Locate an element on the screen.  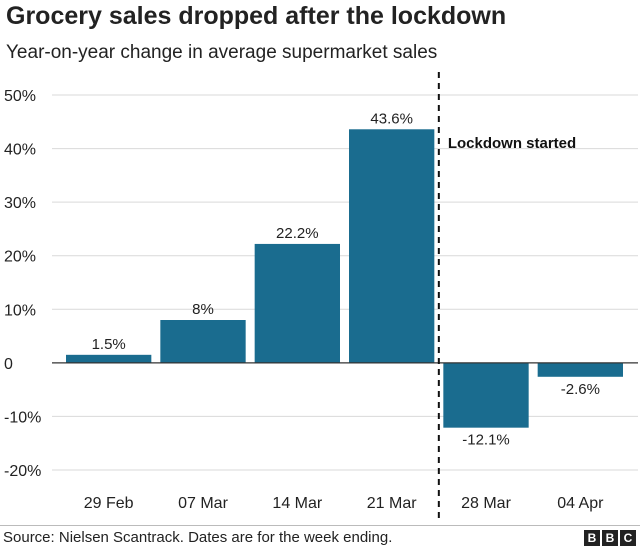
x-tick-label: 04 Apr is located at coordinates (580, 503).